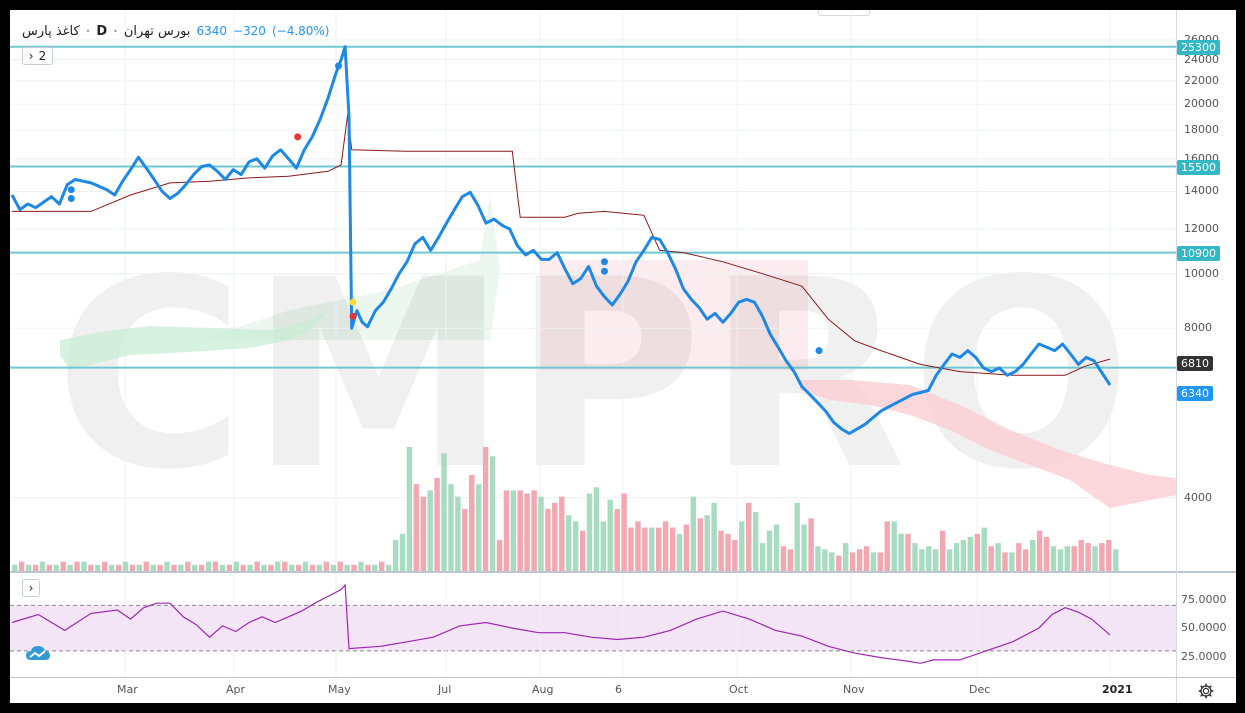 This screenshot has height=713, width=1245. What do you see at coordinates (593, 690) in the screenshot?
I see `time-axis: Mar Apr May Jul Aug 6 Oct Nov Dec 2021` at bounding box center [593, 690].